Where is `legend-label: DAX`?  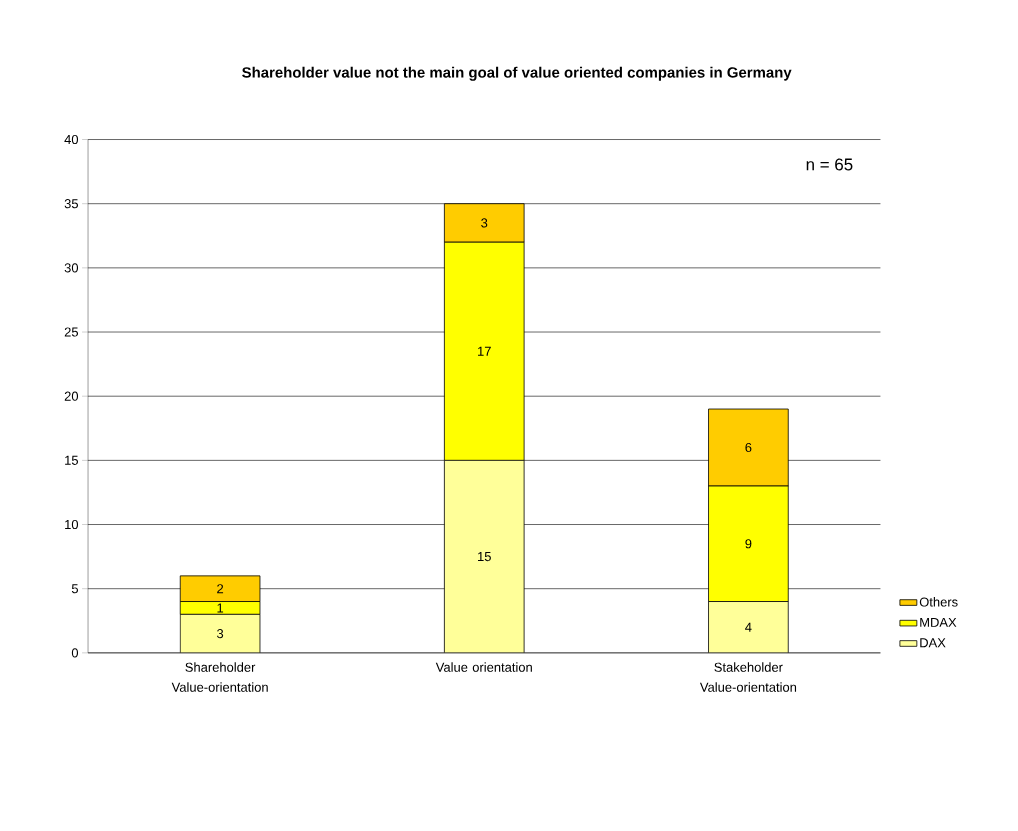 legend-label: DAX is located at coordinates (933, 643).